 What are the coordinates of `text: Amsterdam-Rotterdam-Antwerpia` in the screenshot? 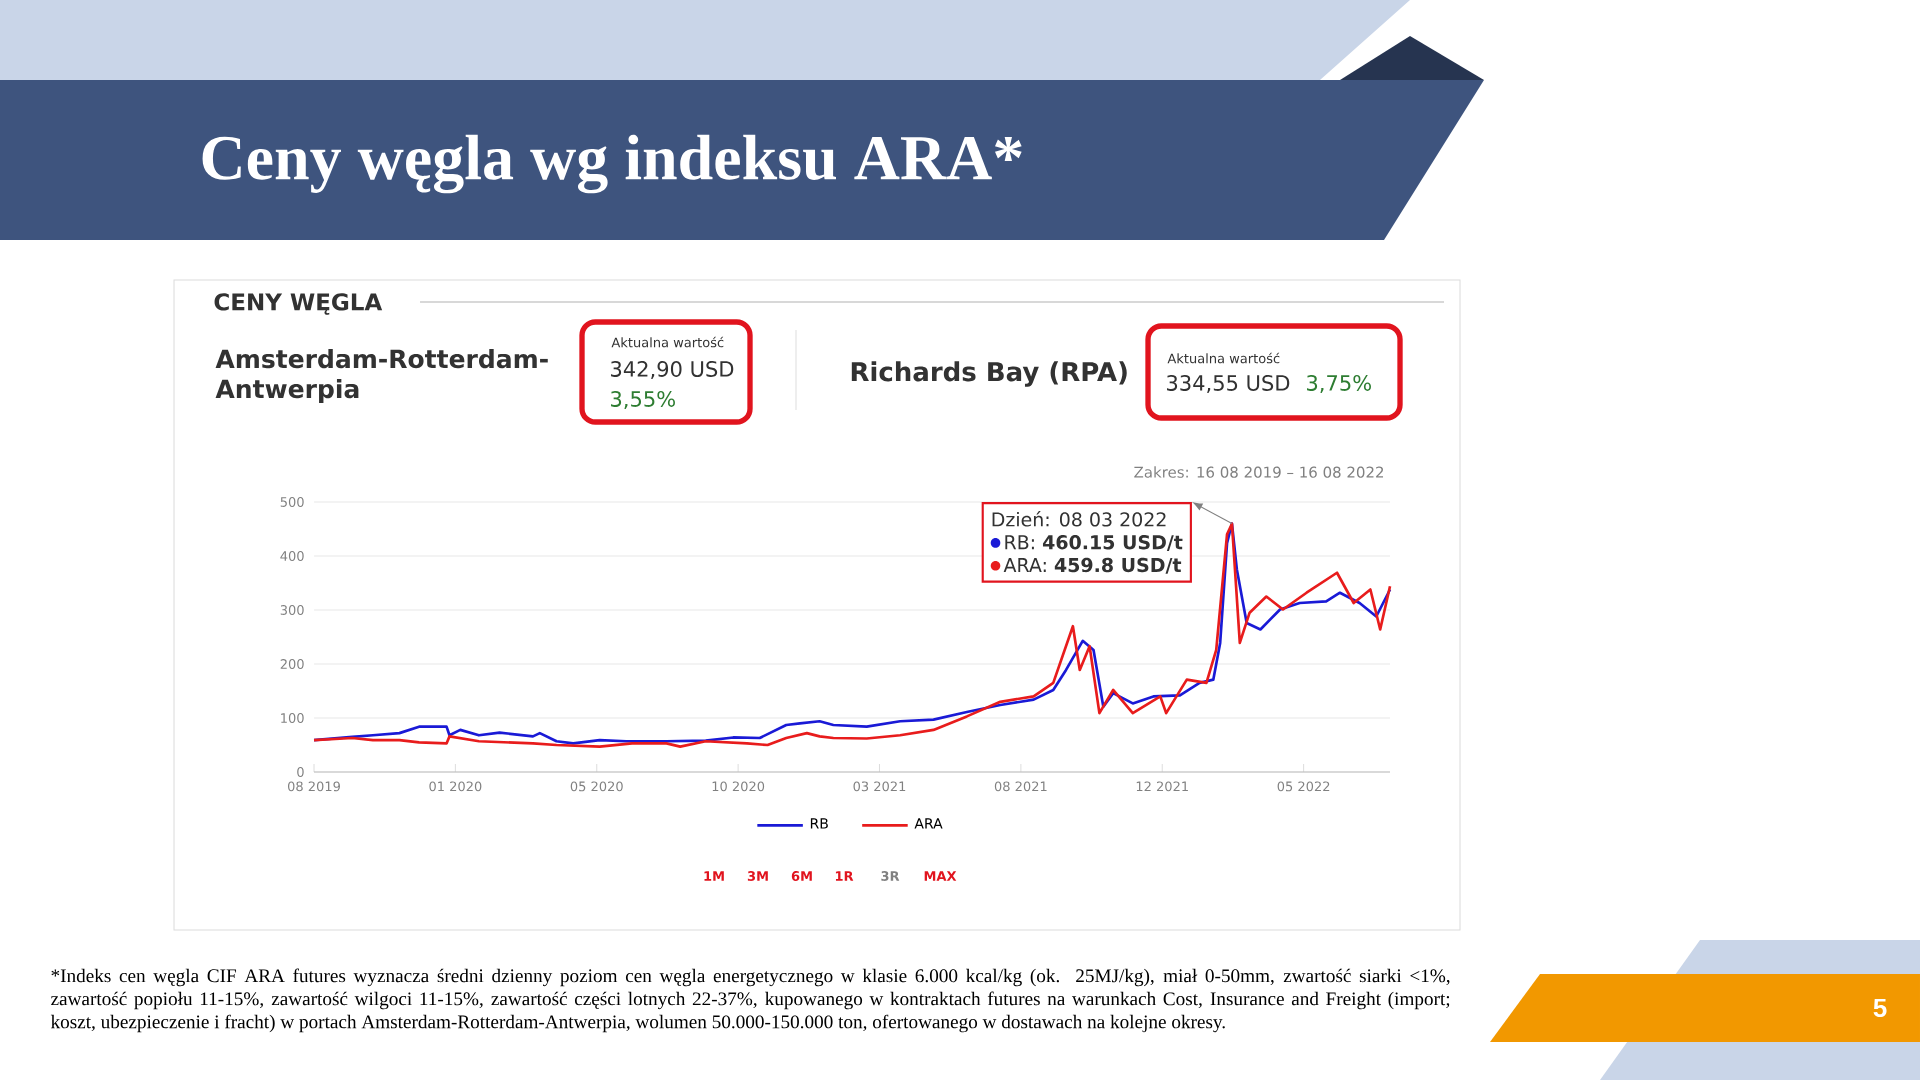 It's located at (381, 376).